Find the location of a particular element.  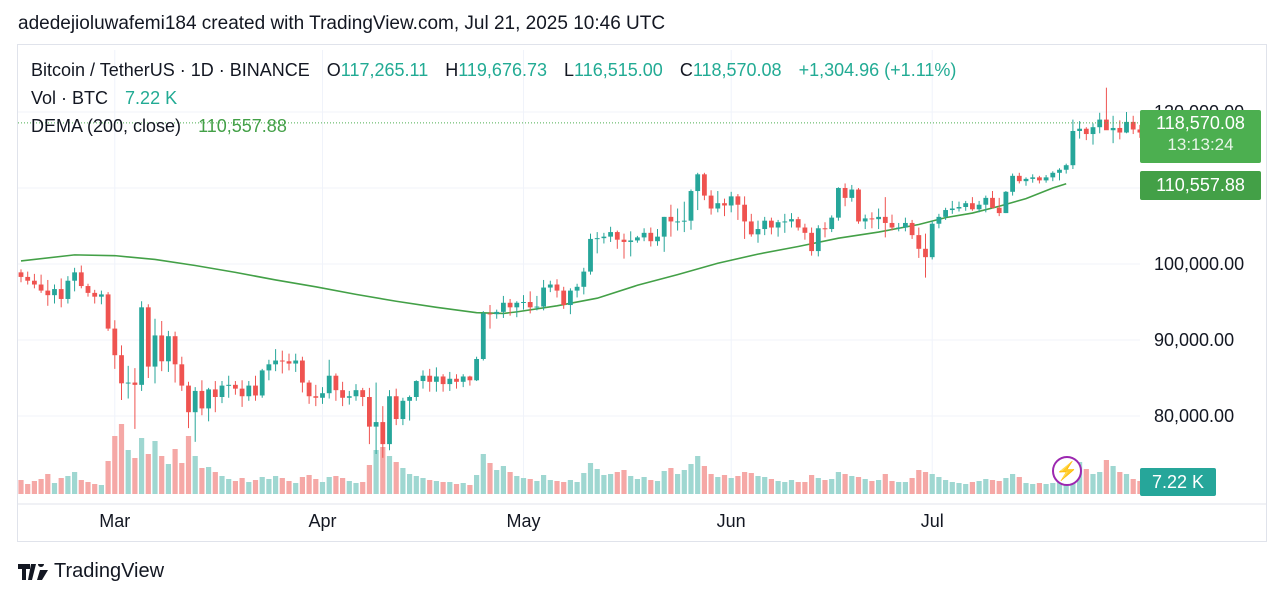

dema-price-tag: 110,557.88 is located at coordinates (1200, 185).